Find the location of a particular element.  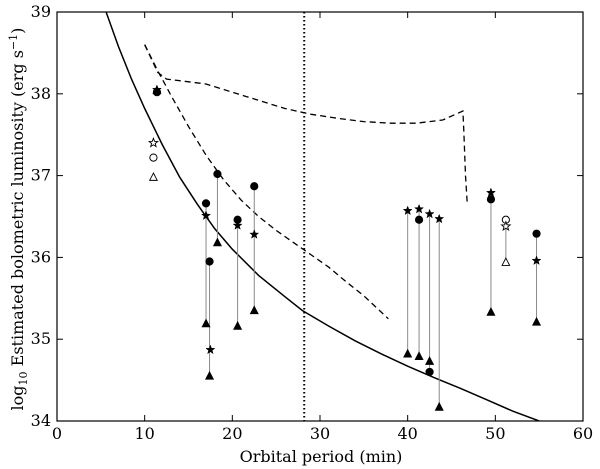

y-tick-label: 36 is located at coordinates (41, 256).